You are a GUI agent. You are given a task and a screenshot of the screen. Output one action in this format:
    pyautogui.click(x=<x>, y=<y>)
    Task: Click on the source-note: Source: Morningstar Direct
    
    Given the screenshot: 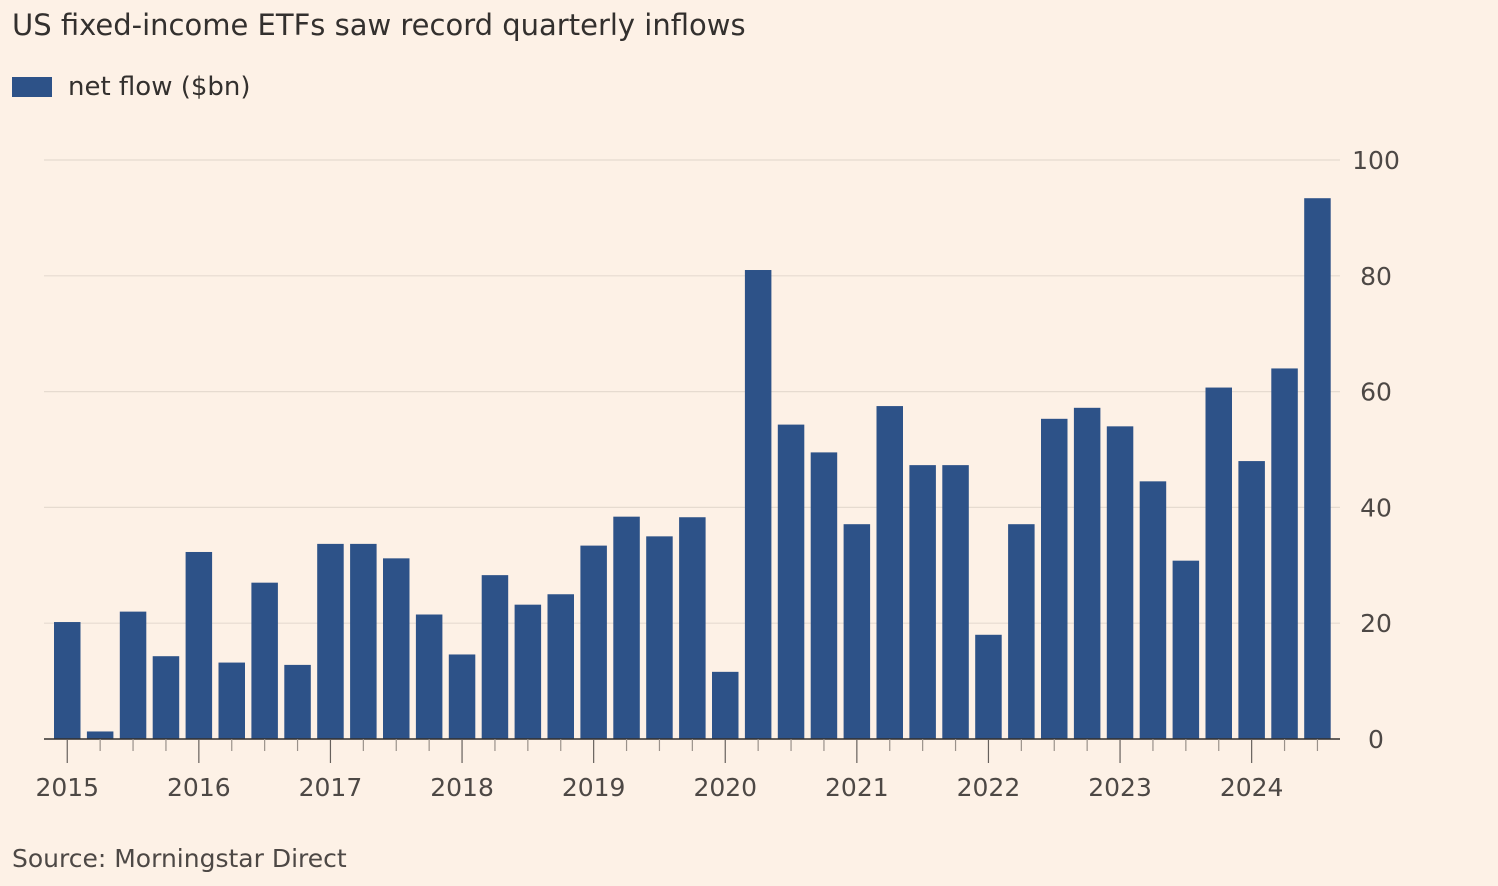 What is the action you would take?
    pyautogui.click(x=179, y=858)
    